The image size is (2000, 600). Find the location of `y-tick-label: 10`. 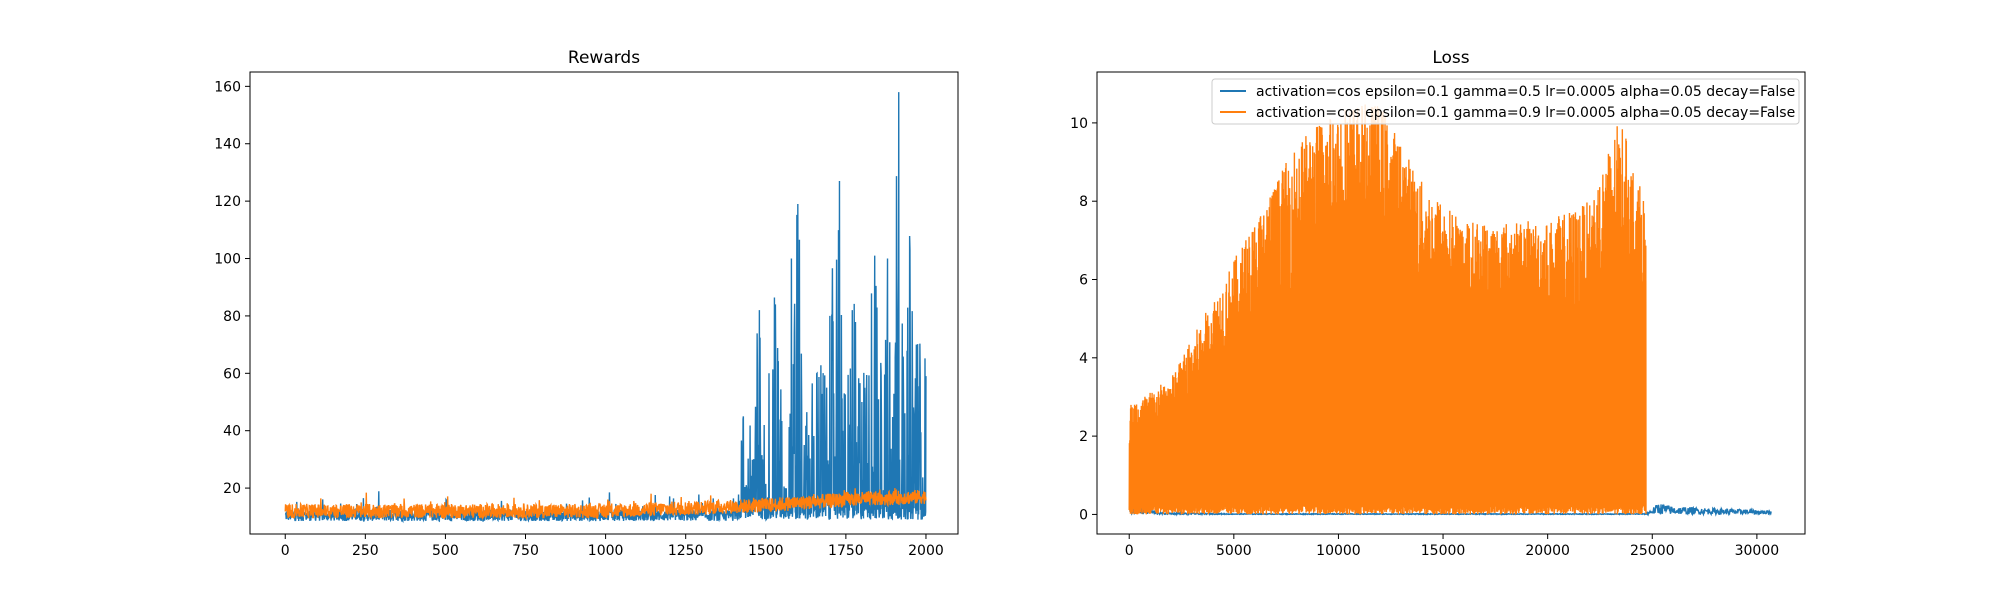

y-tick-label: 10 is located at coordinates (1079, 124).